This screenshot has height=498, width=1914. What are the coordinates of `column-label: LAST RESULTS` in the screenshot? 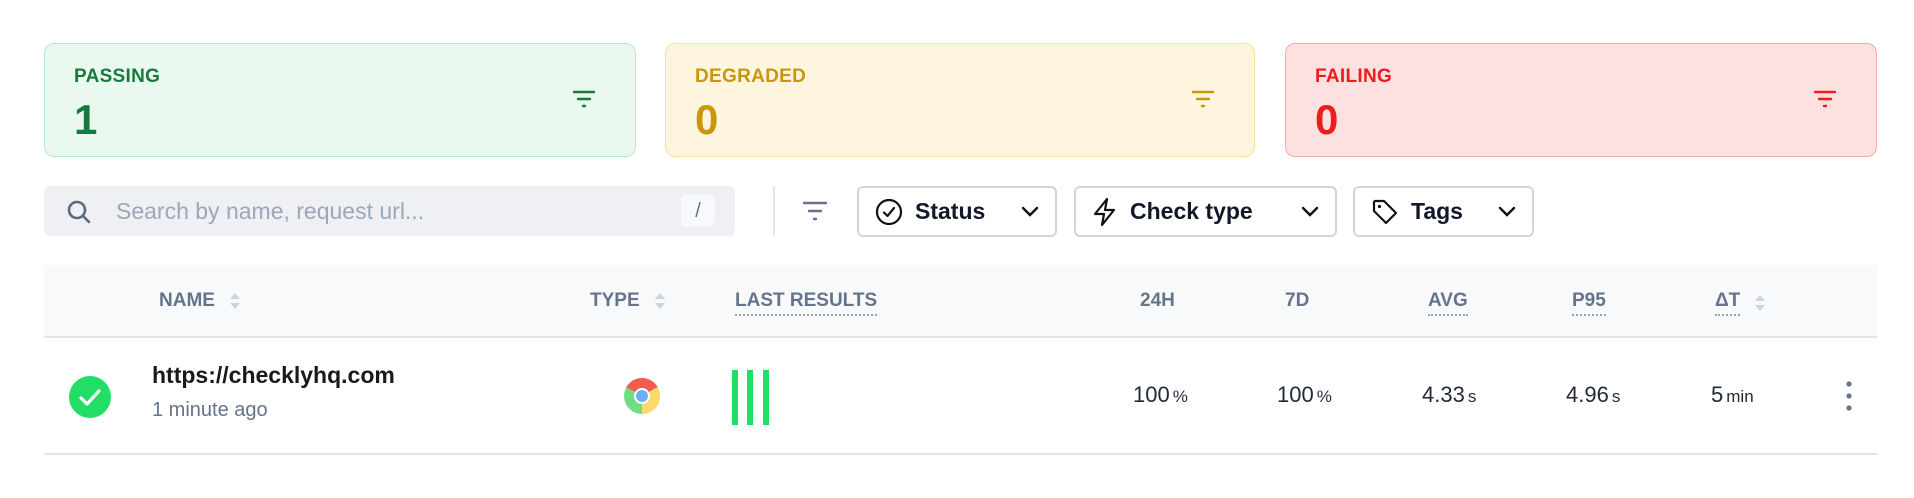 It's located at (806, 303).